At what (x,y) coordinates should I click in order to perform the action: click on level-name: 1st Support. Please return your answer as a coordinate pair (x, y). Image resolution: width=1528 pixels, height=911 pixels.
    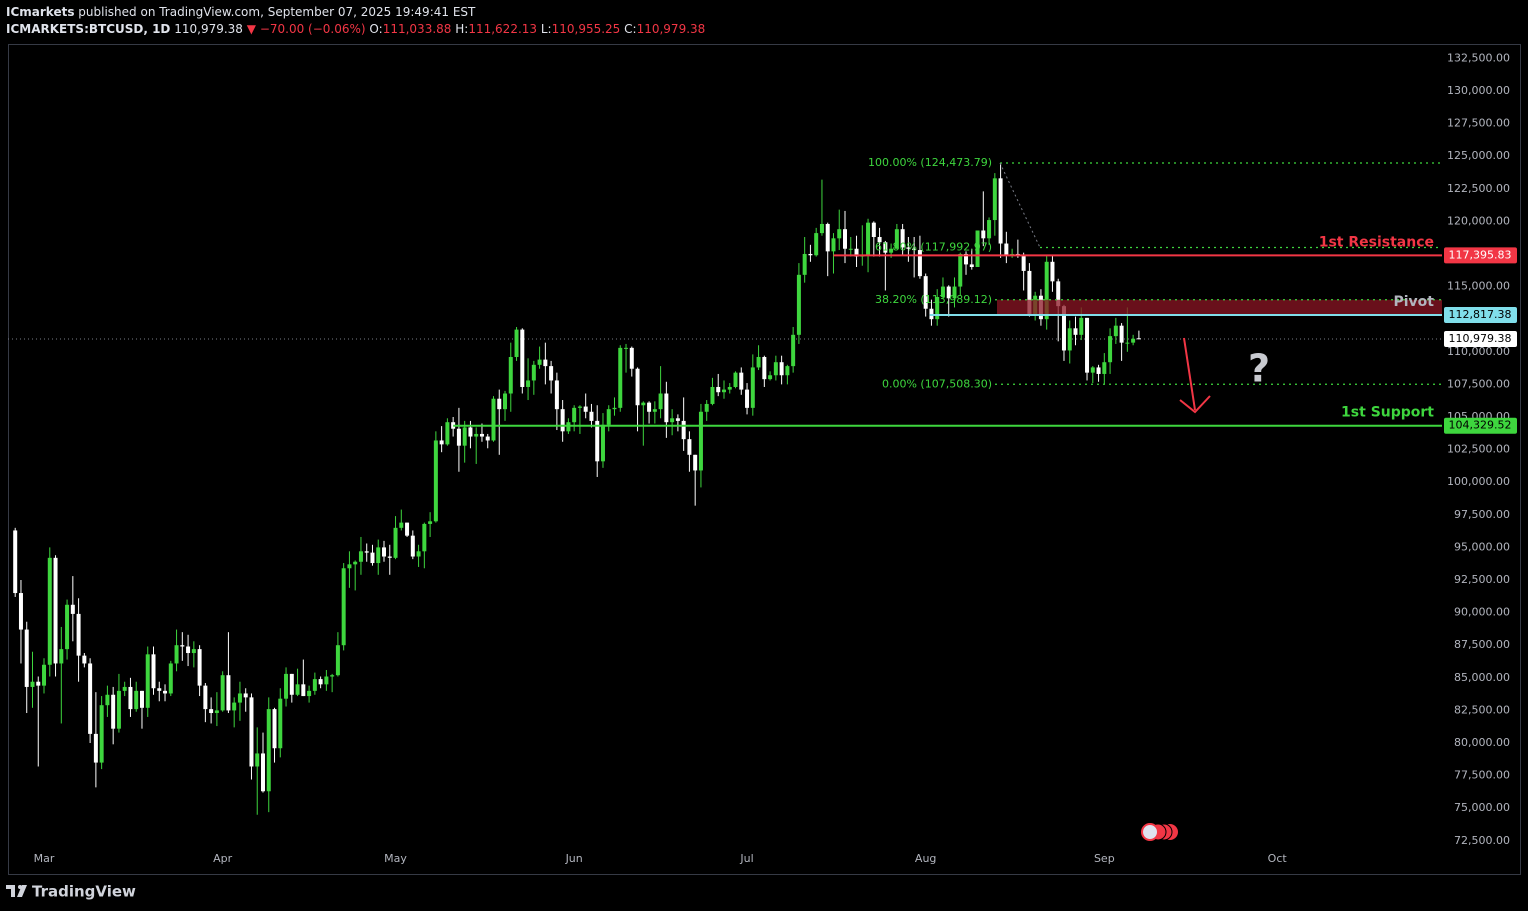
    Looking at the image, I should click on (1387, 413).